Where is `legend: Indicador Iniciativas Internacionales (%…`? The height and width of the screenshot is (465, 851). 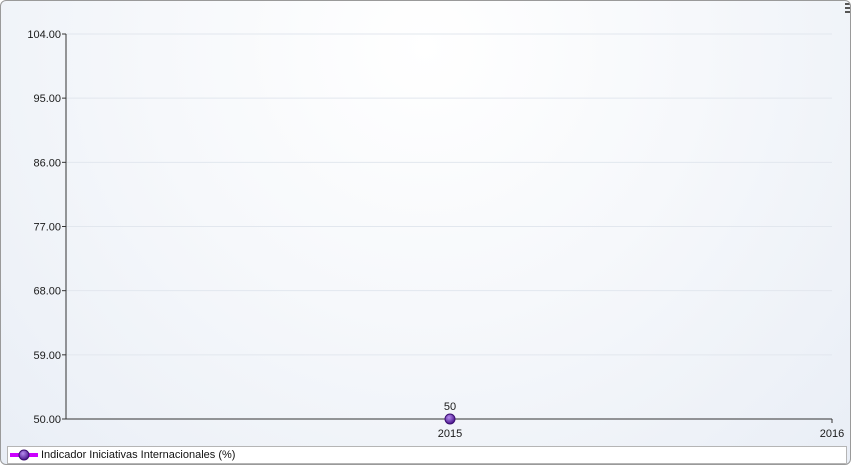
legend: Indicador Iniciativas Internacionales (%… is located at coordinates (427, 455).